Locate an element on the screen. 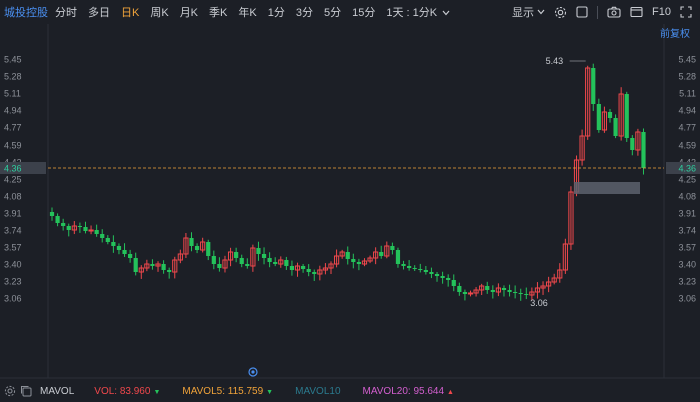  tab-fenshi: 分时 is located at coordinates (66, 13).